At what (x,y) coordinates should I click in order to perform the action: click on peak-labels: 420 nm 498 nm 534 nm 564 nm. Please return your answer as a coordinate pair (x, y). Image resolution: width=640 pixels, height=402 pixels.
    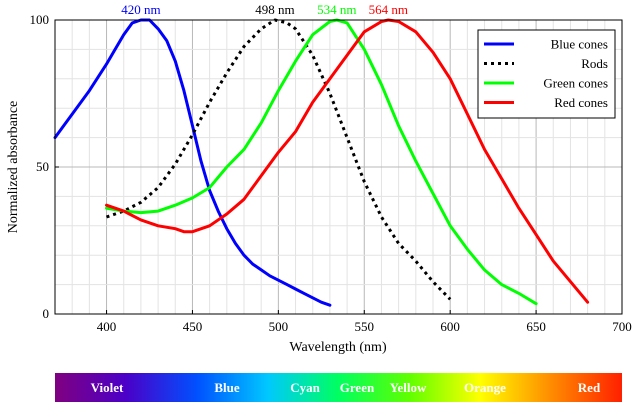
    Looking at the image, I should click on (264, 9).